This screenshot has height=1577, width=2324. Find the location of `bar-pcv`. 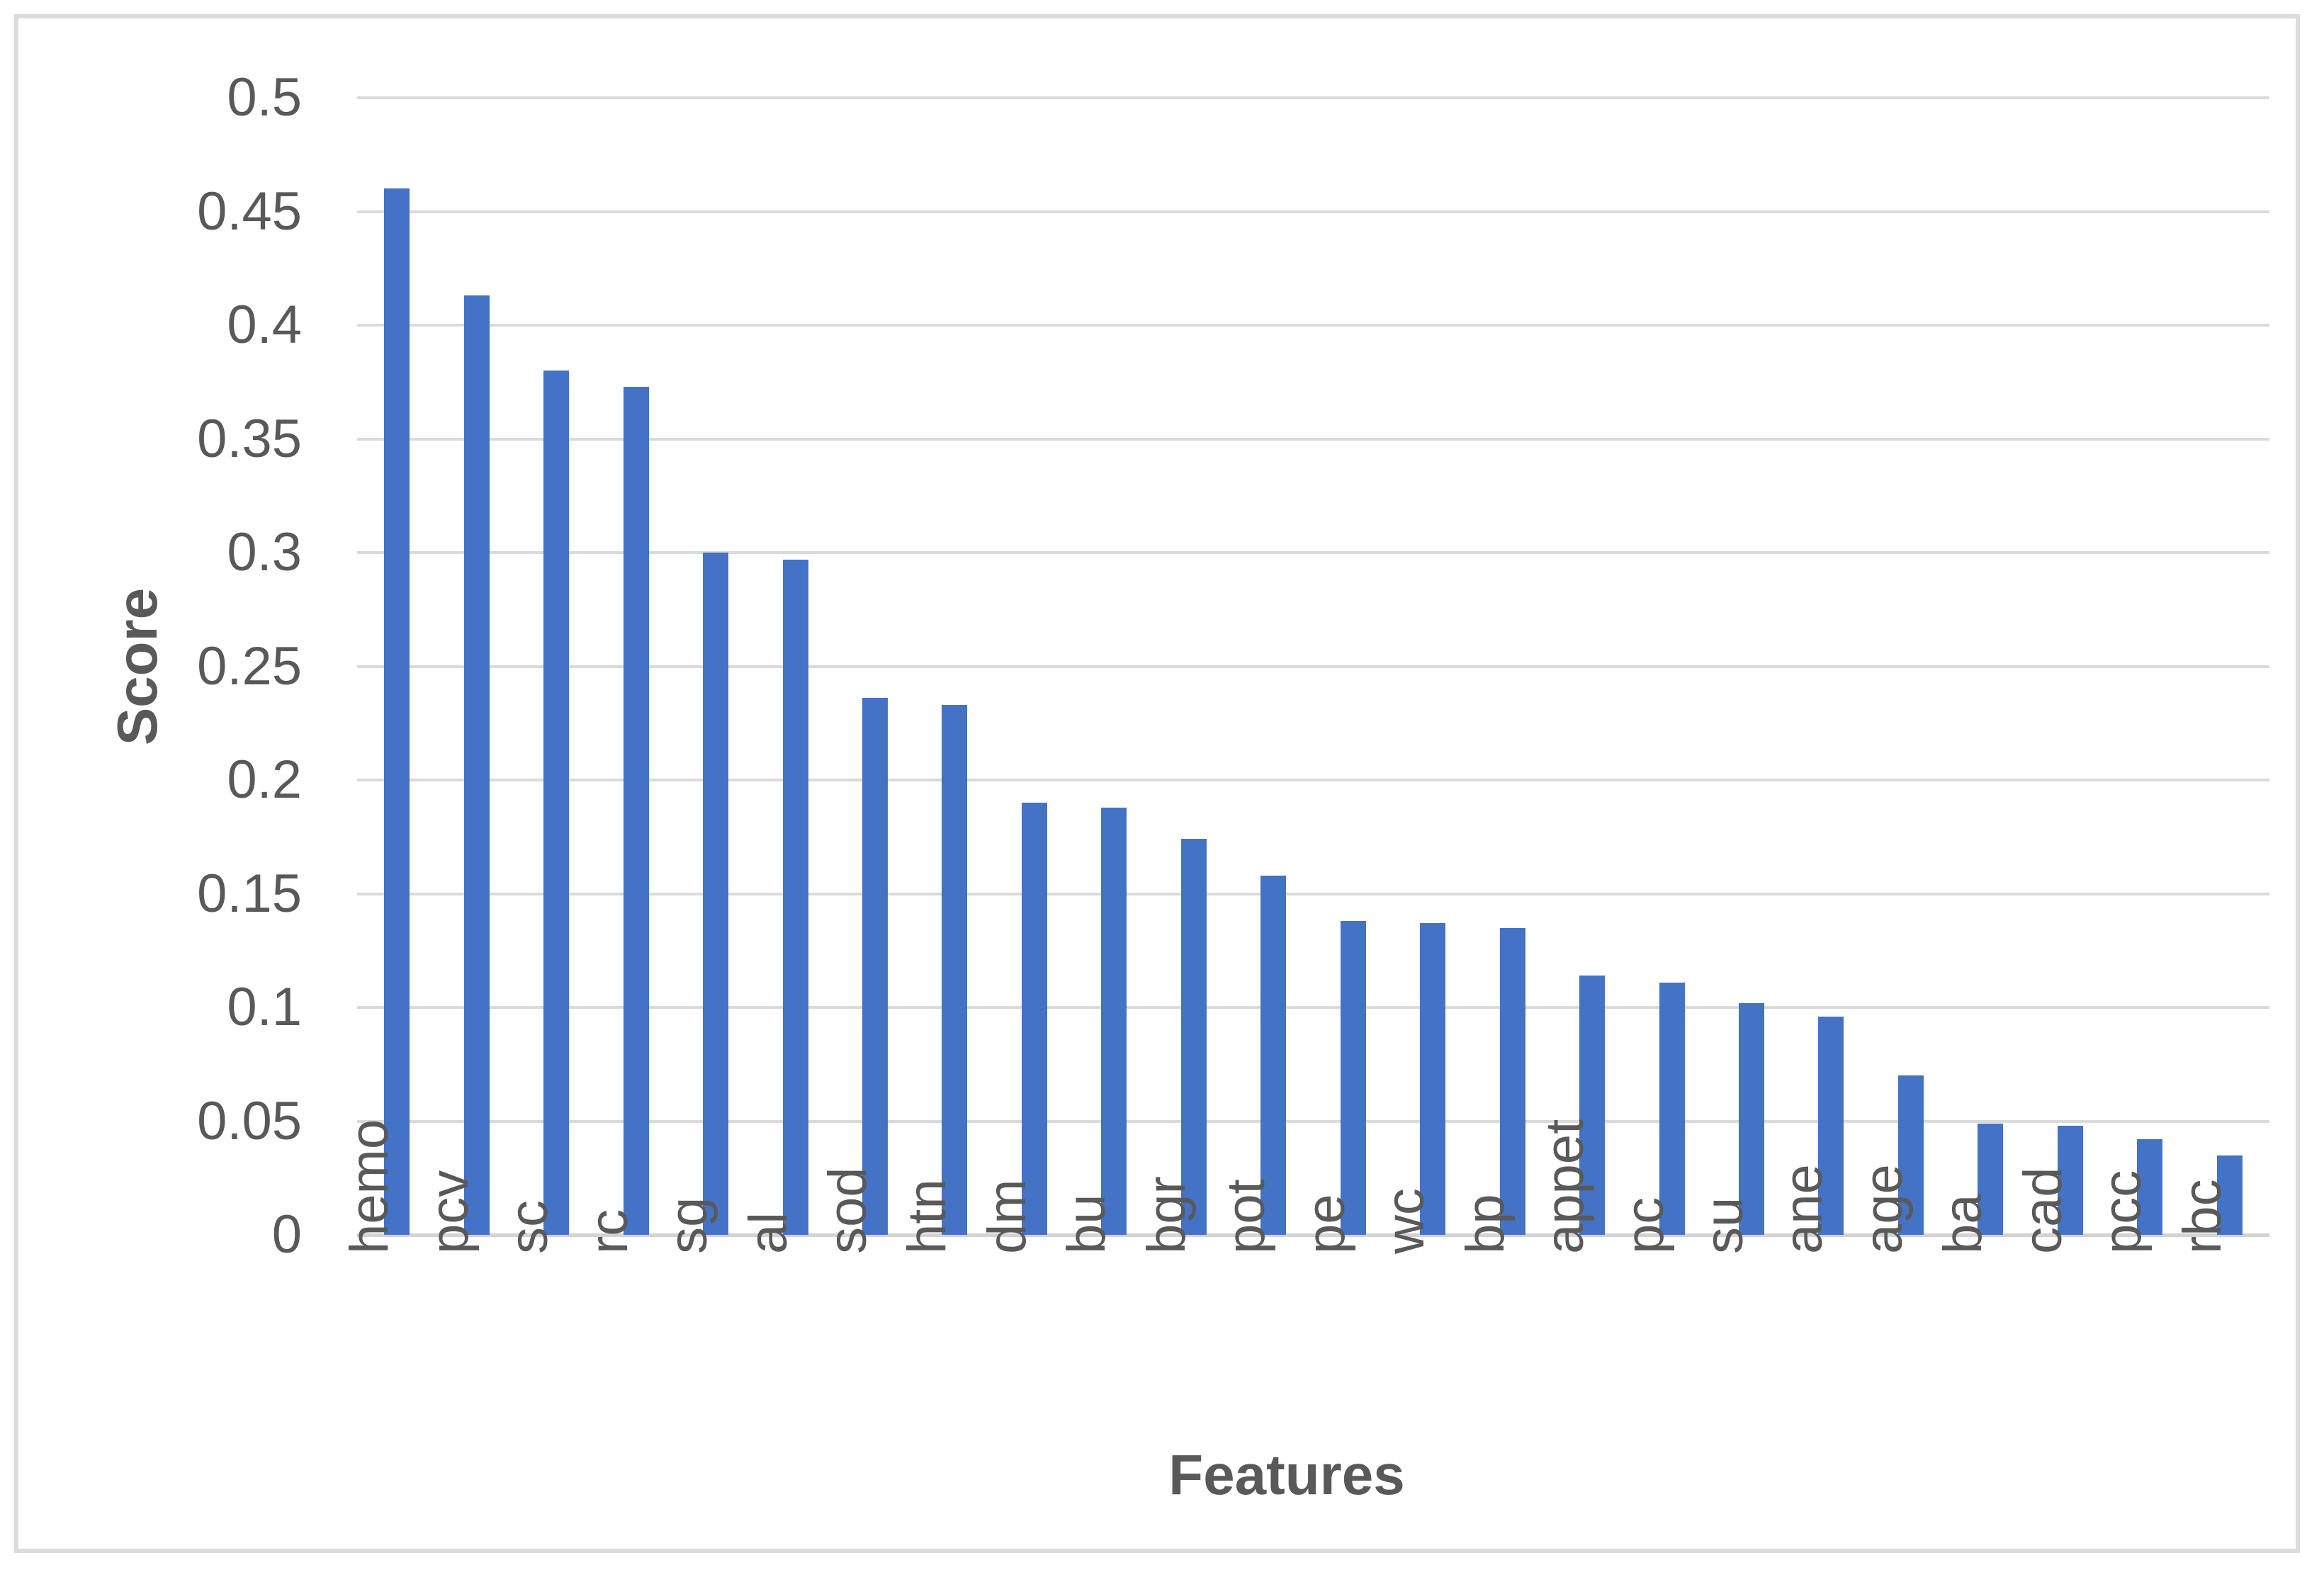

bar-pcv is located at coordinates (476, 765).